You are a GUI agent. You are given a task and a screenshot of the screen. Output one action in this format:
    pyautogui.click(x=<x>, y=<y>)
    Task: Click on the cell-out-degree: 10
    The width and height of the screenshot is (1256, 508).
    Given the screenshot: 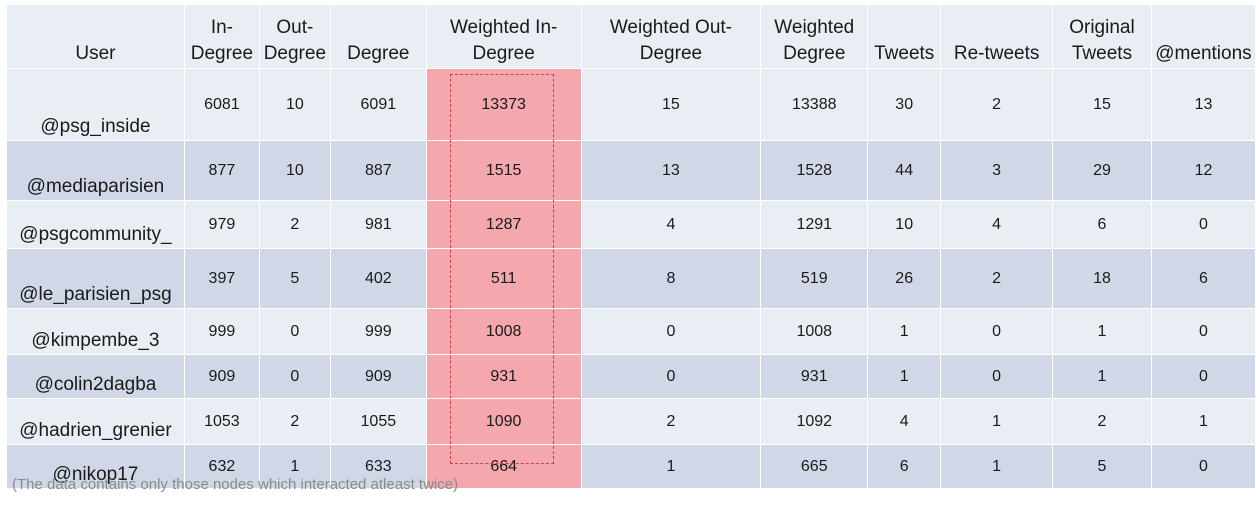 What is the action you would take?
    pyautogui.click(x=294, y=170)
    